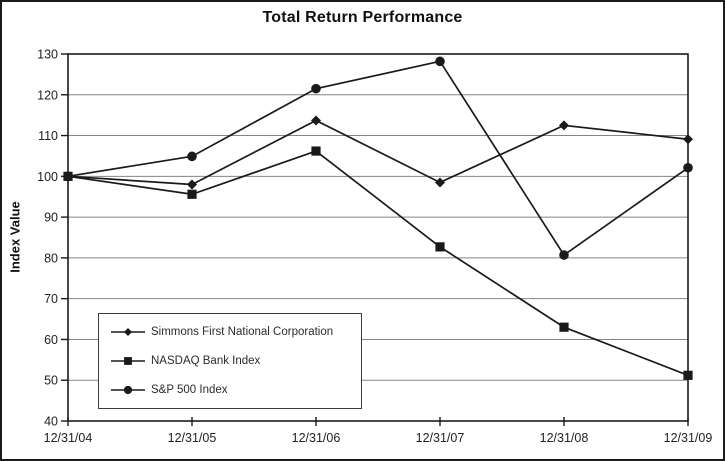 This screenshot has height=461, width=725. I want to click on legend-circle-marker-icon, so click(128, 389).